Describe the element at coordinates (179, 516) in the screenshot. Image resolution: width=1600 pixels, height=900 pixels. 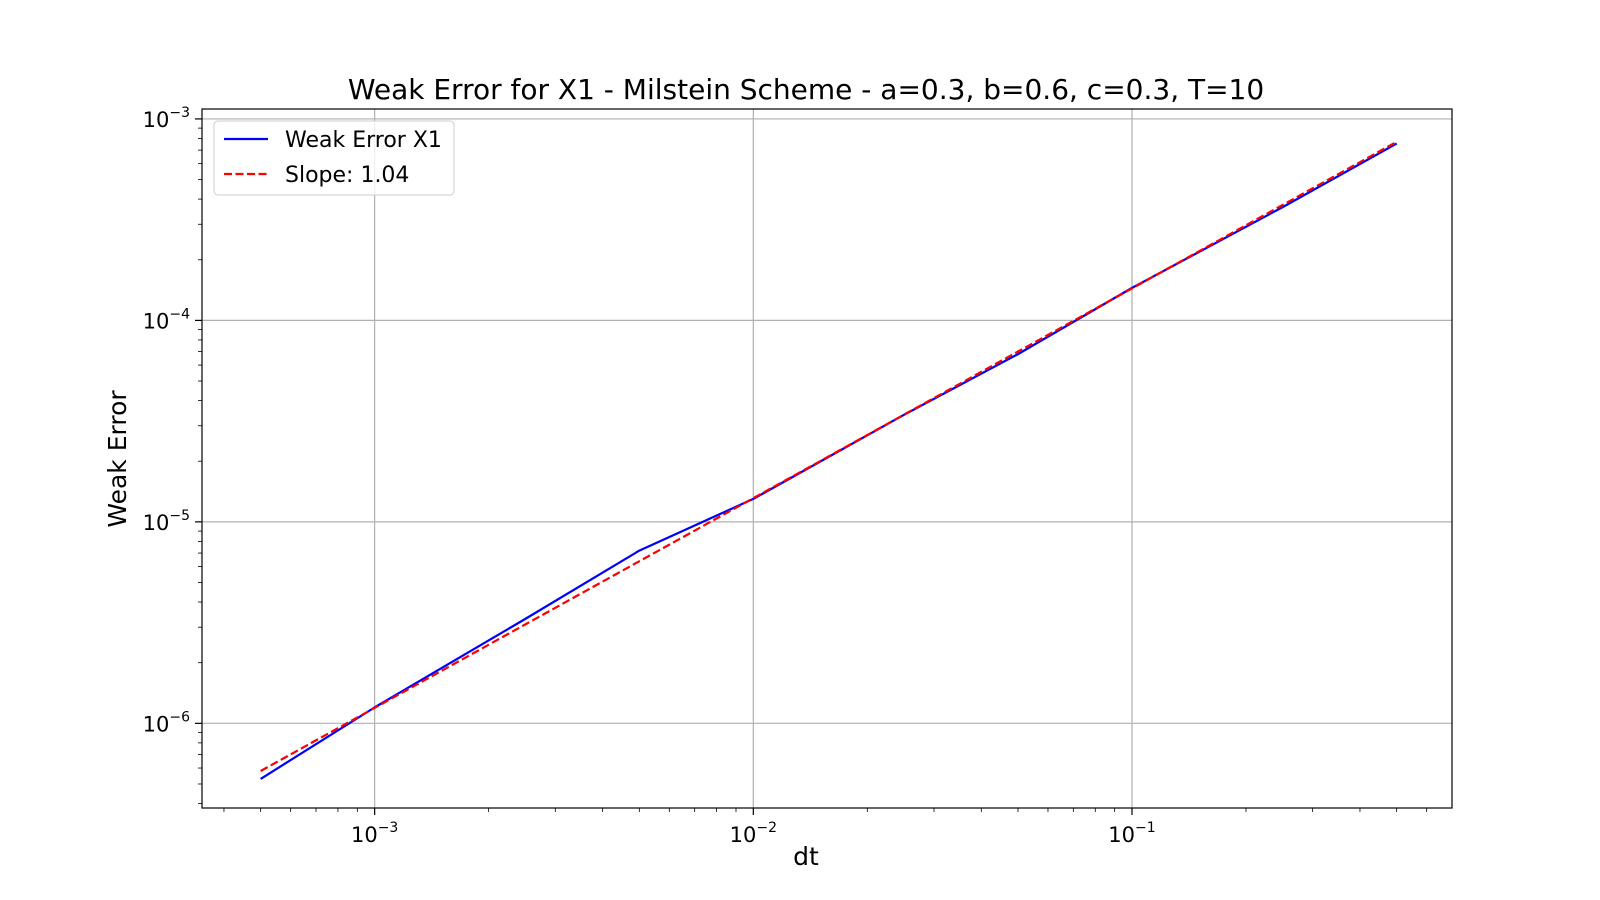
I see `y-tick-exponent: −5` at that location.